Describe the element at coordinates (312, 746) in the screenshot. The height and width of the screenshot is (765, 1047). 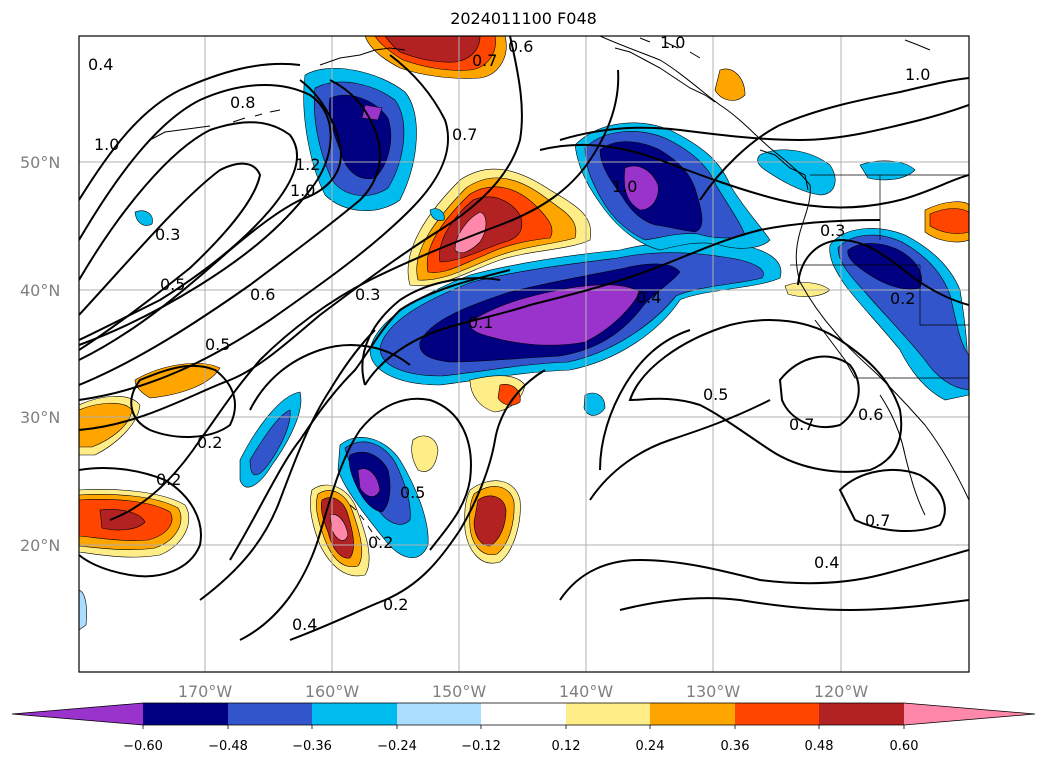
I see `colorbar-tick-label: −0.36` at that location.